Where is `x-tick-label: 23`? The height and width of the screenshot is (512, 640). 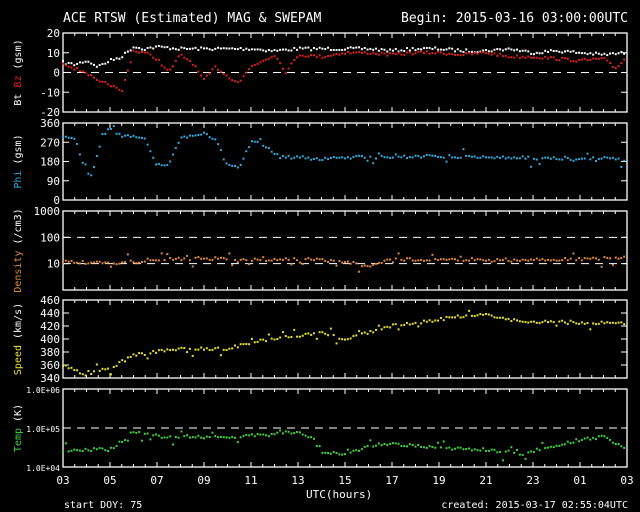
x-tick-label: 23 is located at coordinates (532, 480).